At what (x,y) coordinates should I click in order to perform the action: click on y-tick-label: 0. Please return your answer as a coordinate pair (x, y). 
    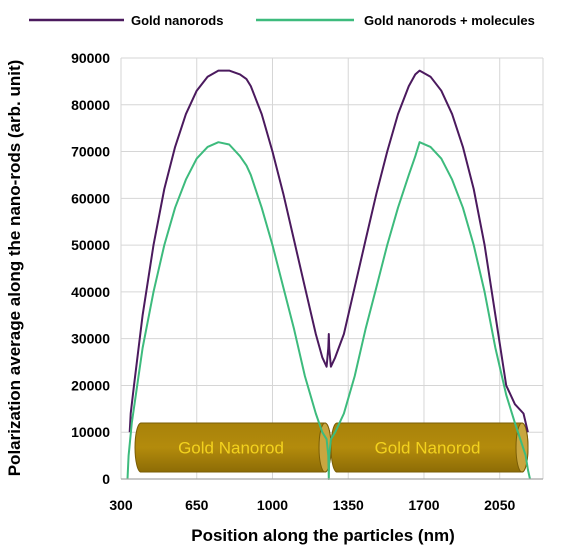
    Looking at the image, I should click on (106, 479).